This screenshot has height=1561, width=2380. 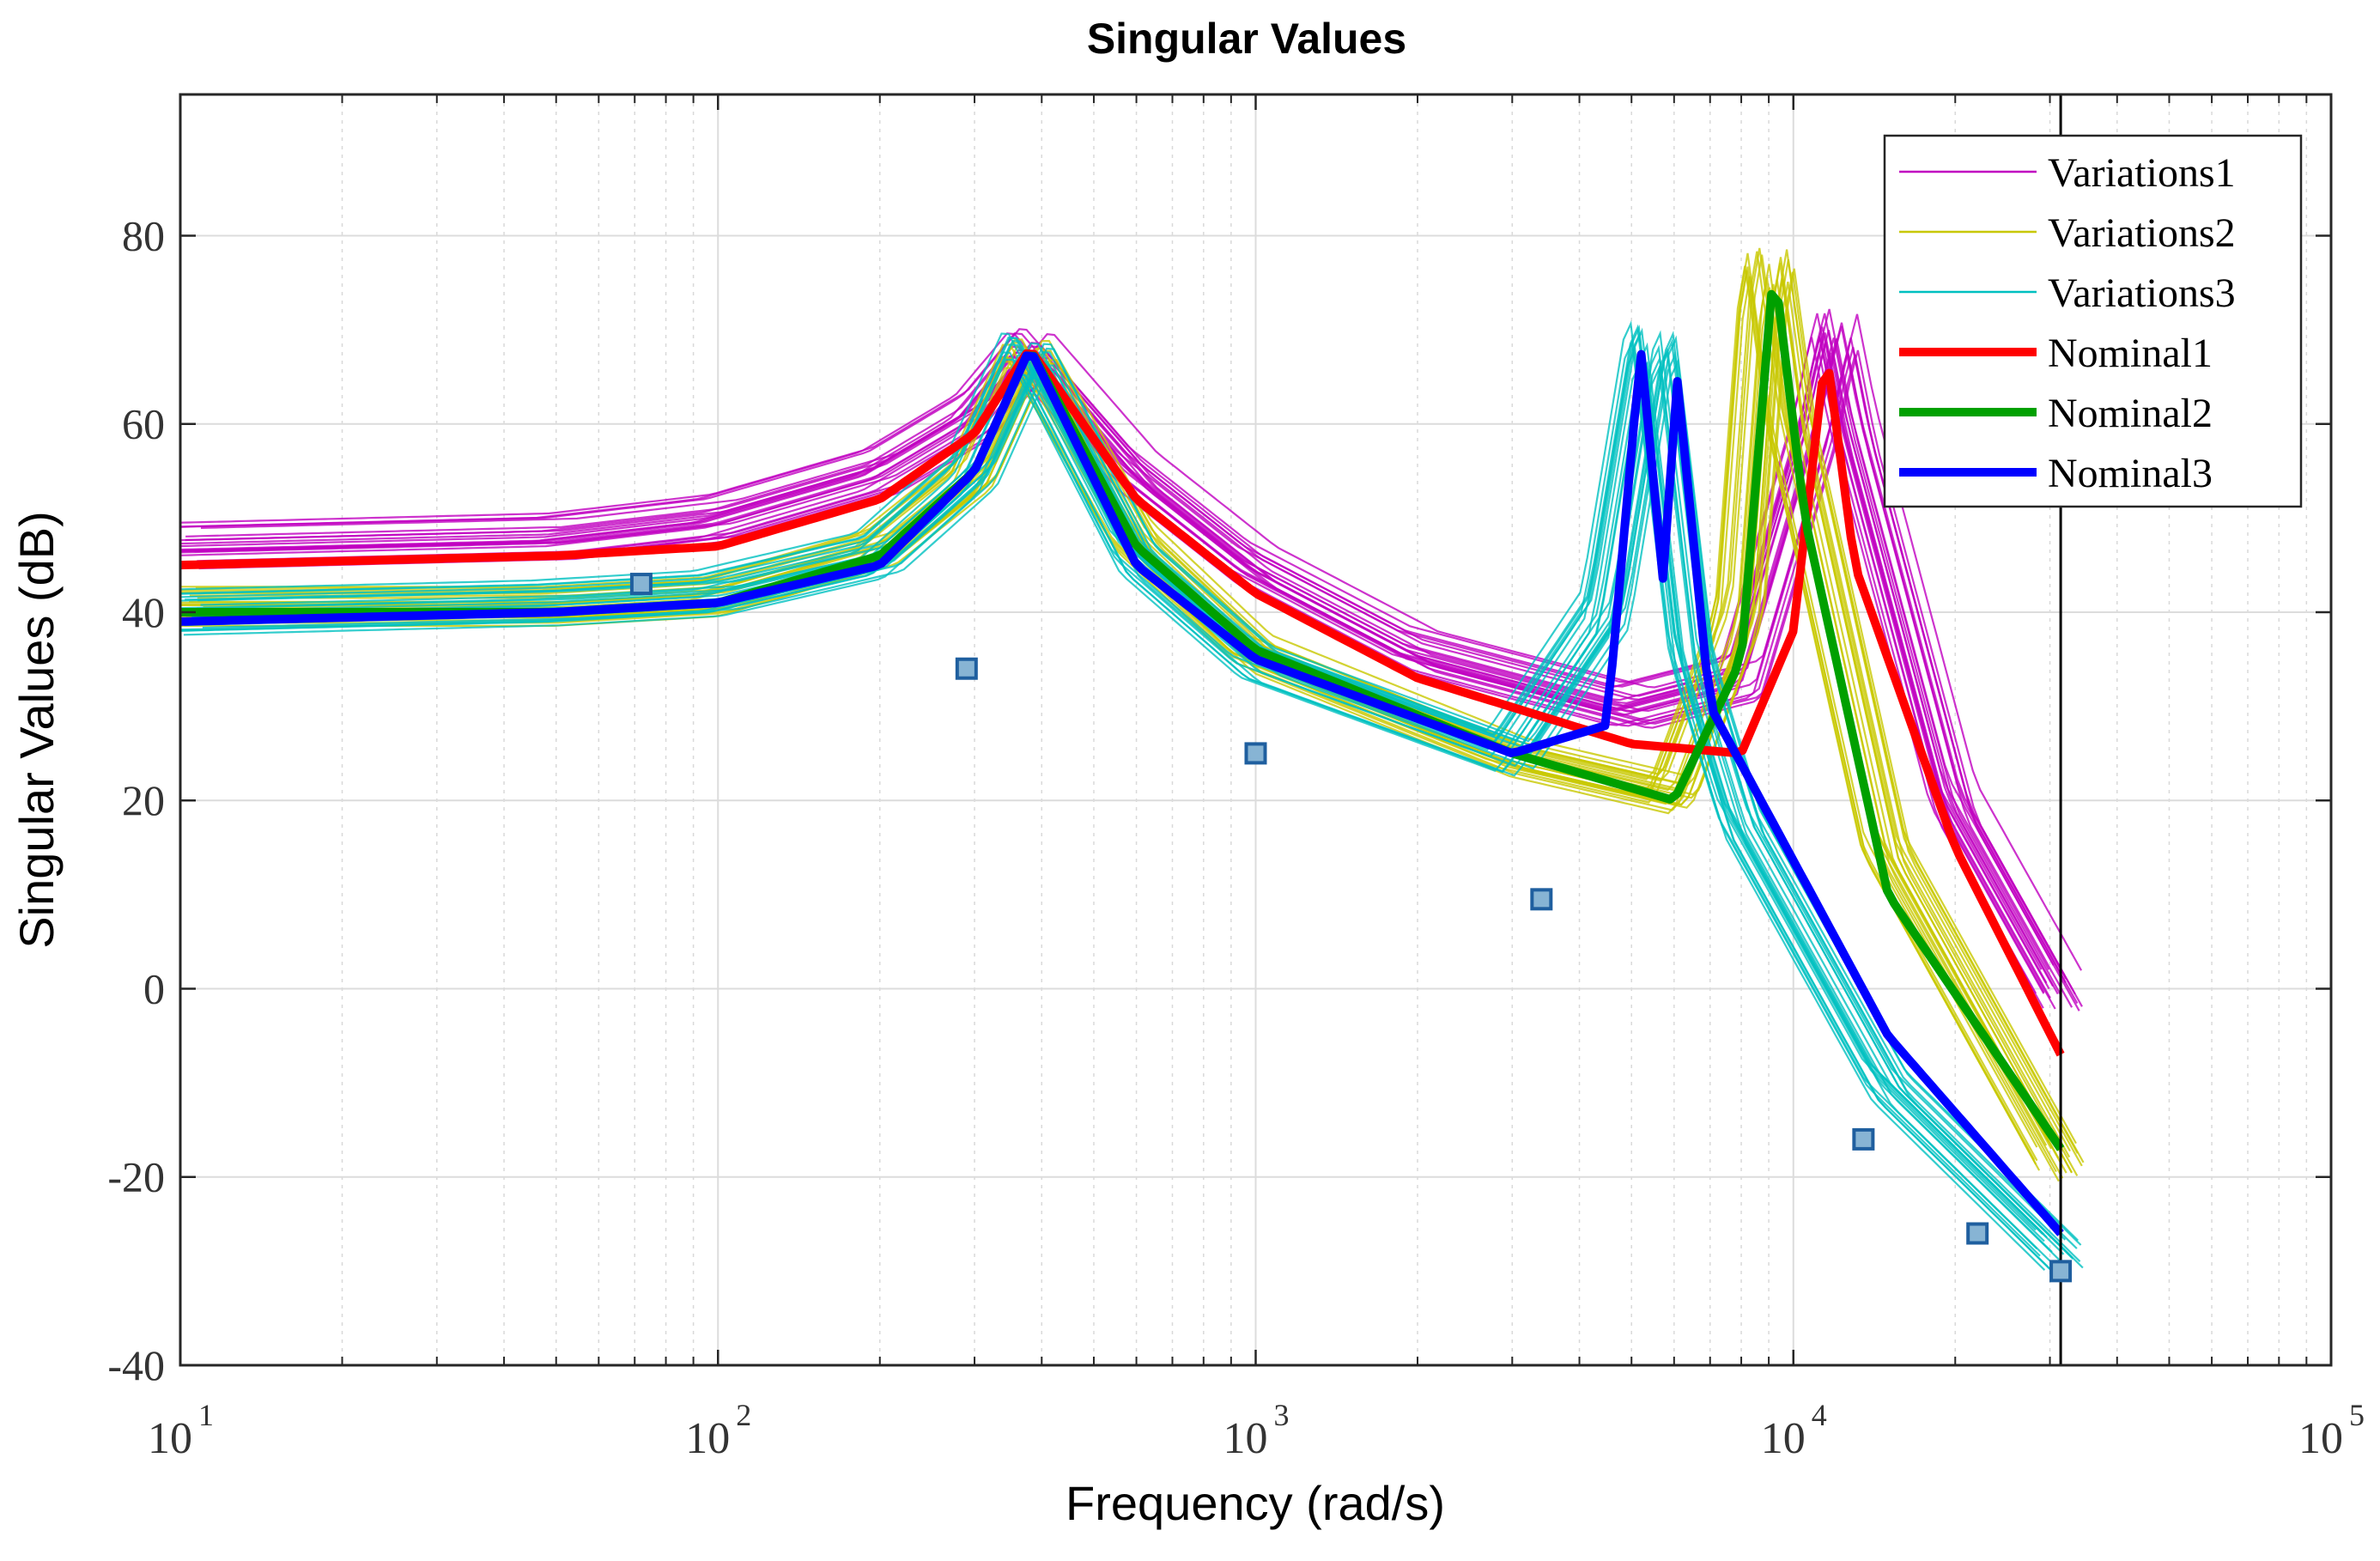 I want to click on y-tick-label: -20, so click(x=136, y=1177).